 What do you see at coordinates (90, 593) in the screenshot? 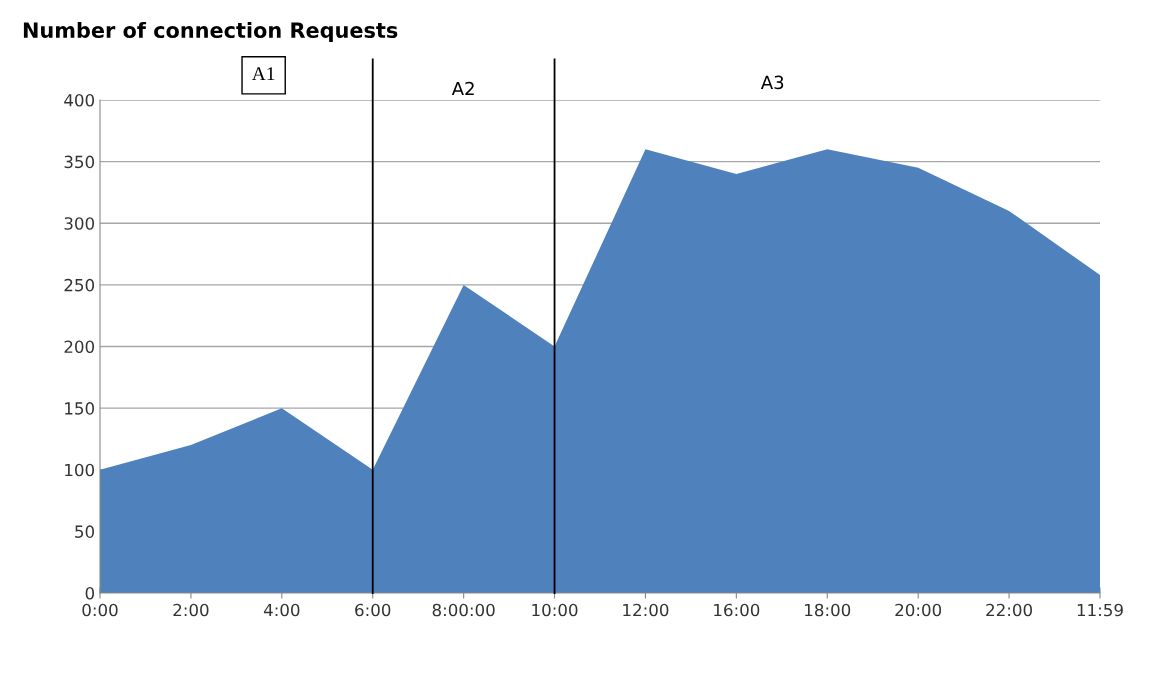
I see `y-tick-label: 0` at bounding box center [90, 593].